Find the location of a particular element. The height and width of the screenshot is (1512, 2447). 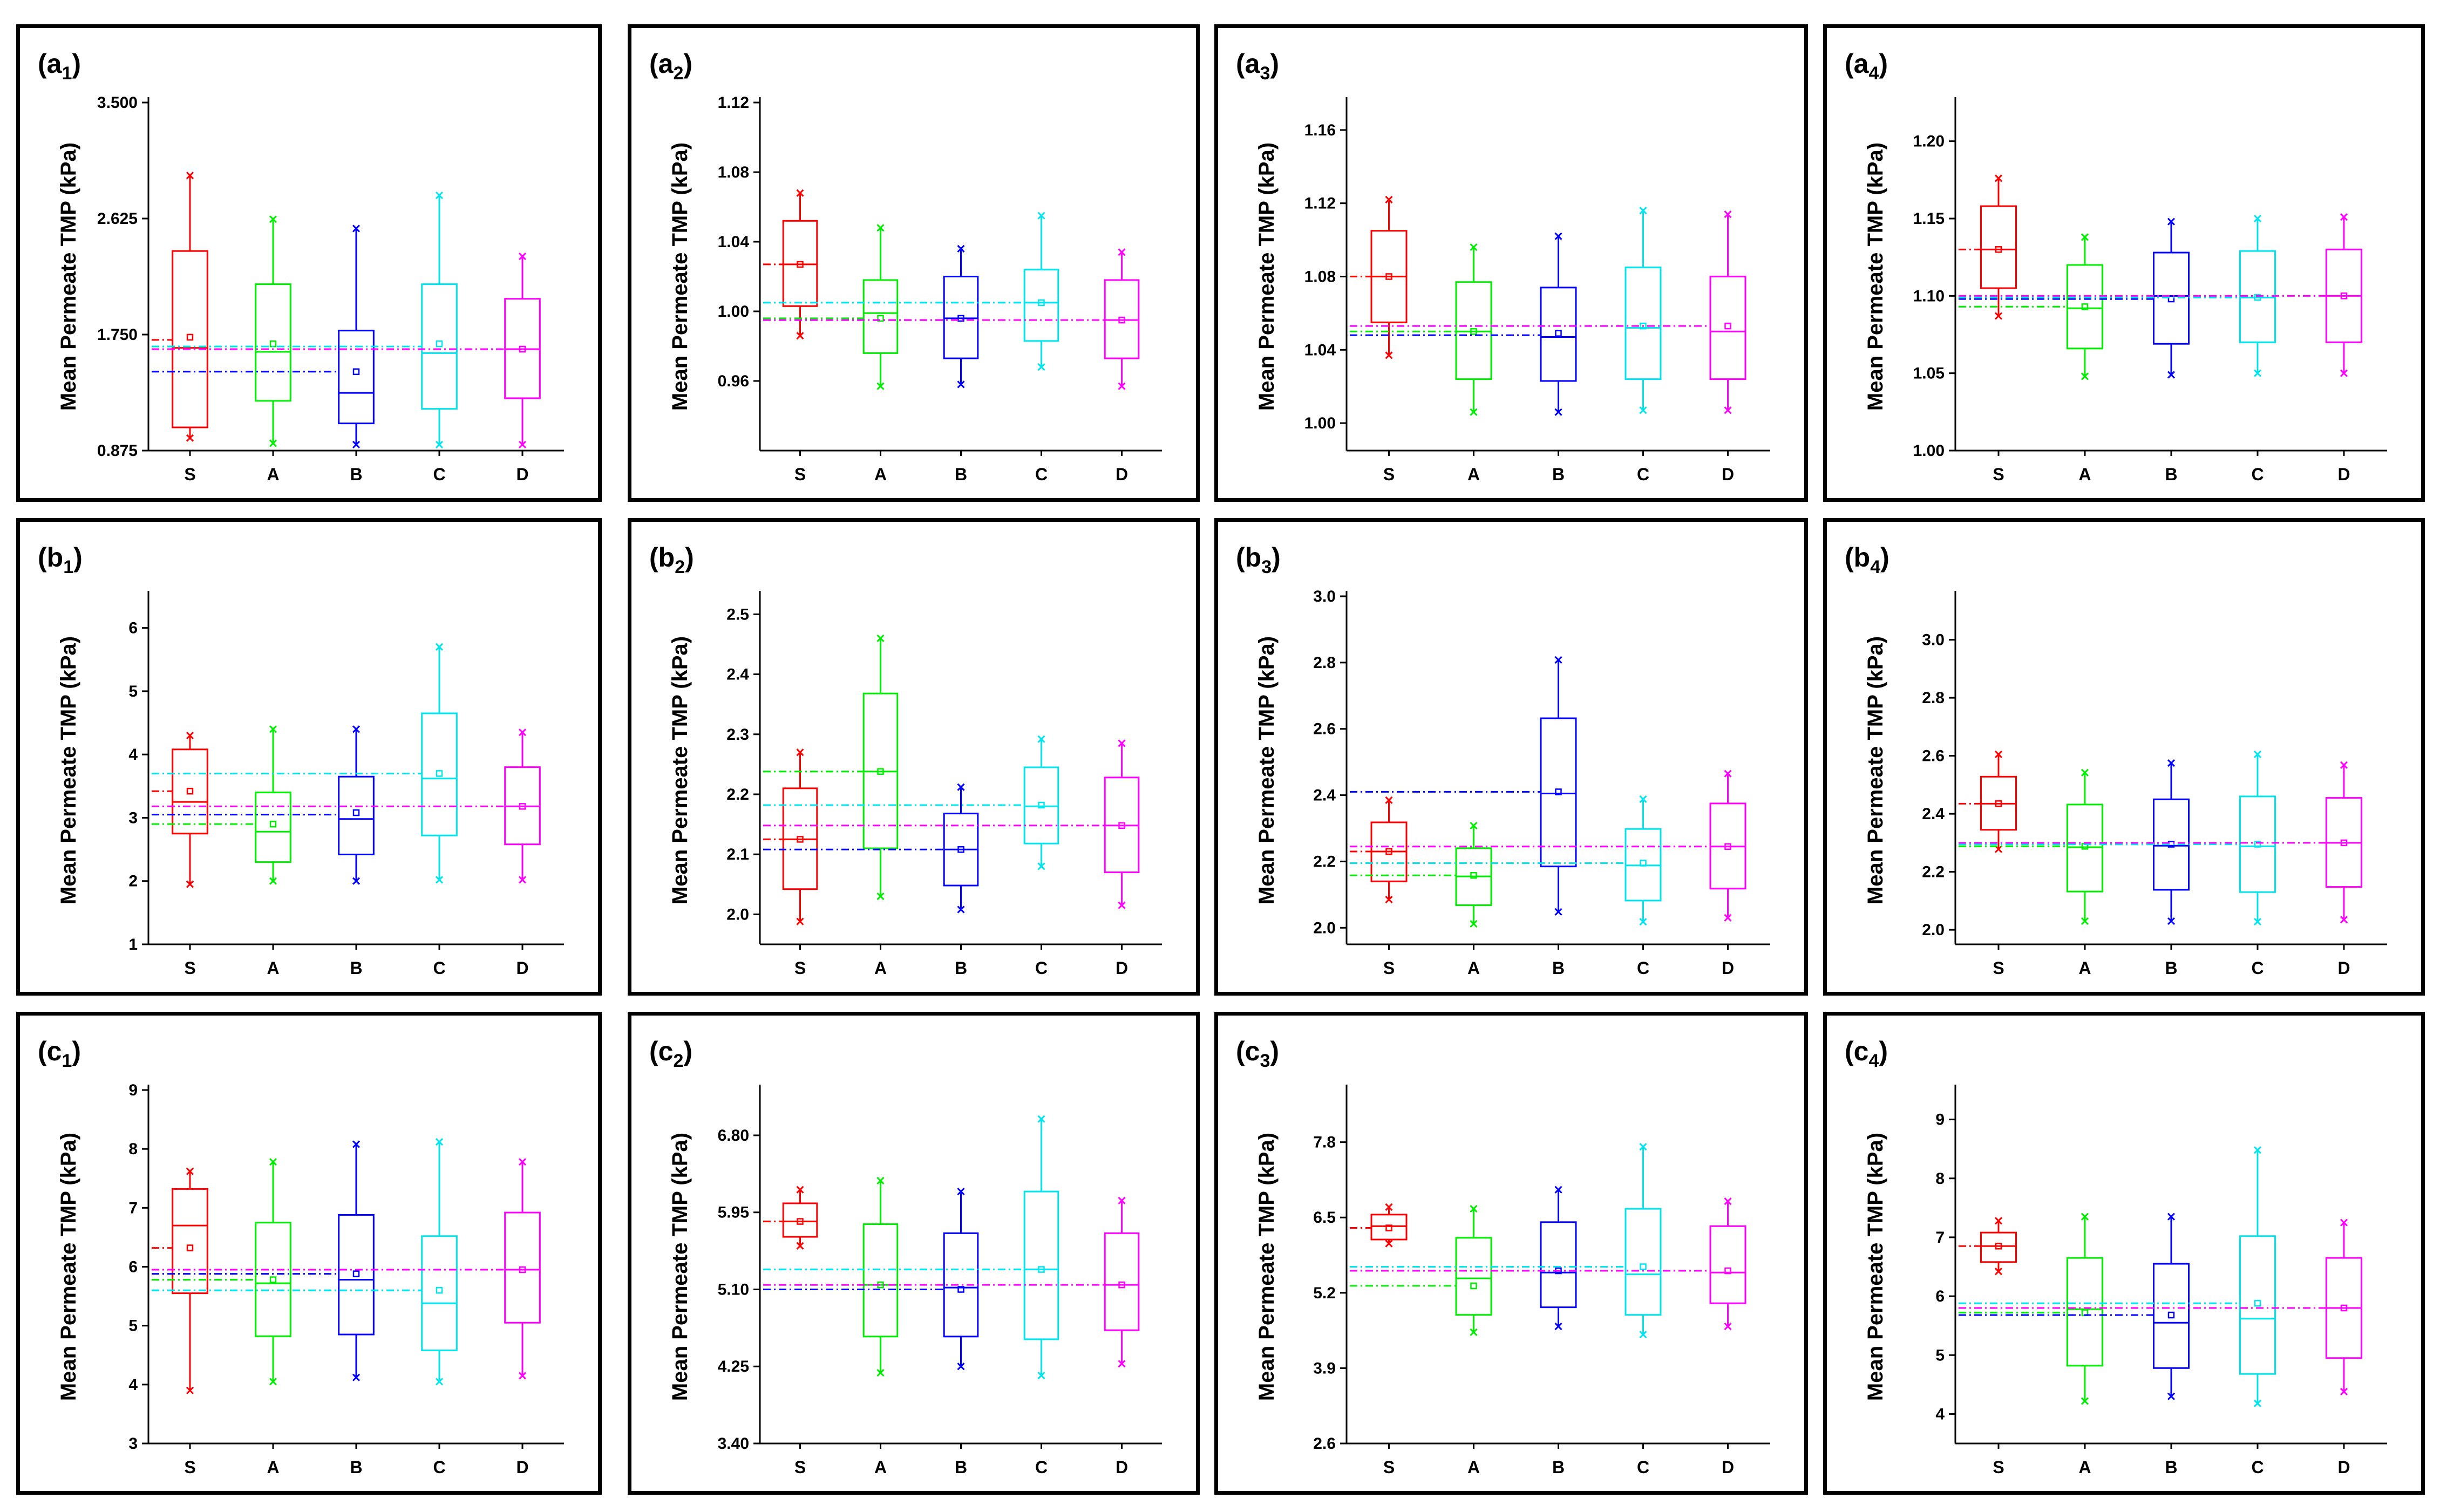

y-tick-label: 2.0 is located at coordinates (737, 914).